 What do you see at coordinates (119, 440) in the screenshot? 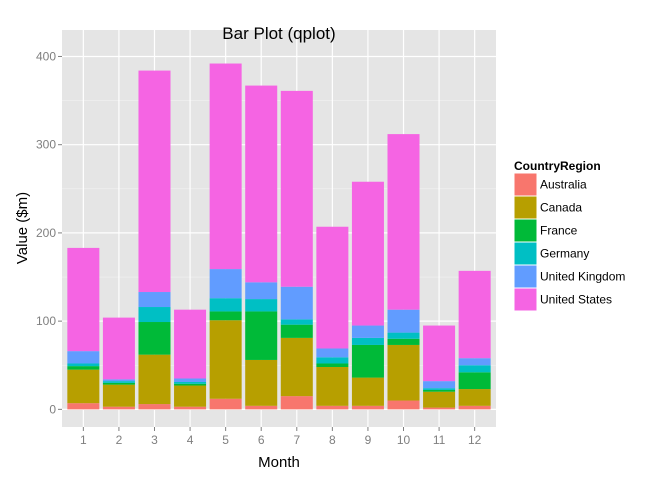
I see `x-tick-label: 2` at bounding box center [119, 440].